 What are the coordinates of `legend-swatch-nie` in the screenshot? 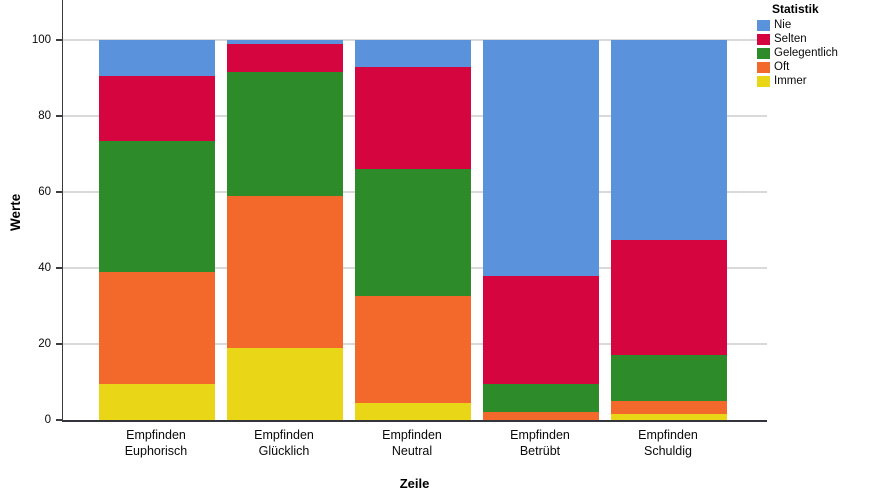 It's located at (763, 25).